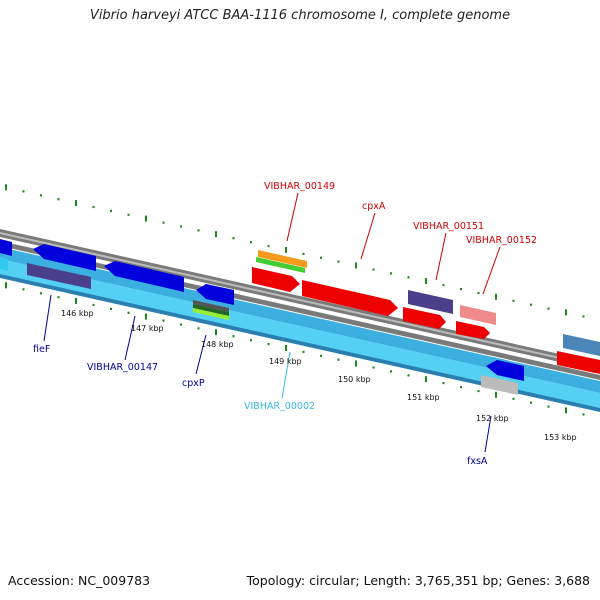  Describe the element at coordinates (122, 367) in the screenshot. I see `gene-label-VIBHAR_00147: VIBHAR_00147` at that location.